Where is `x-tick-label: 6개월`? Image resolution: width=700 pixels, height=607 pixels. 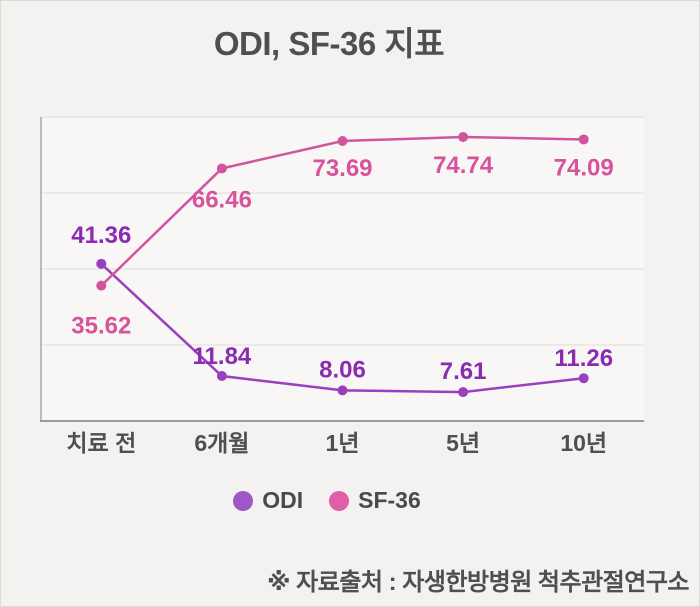
x-tick-label: 6개월 is located at coordinates (221, 443).